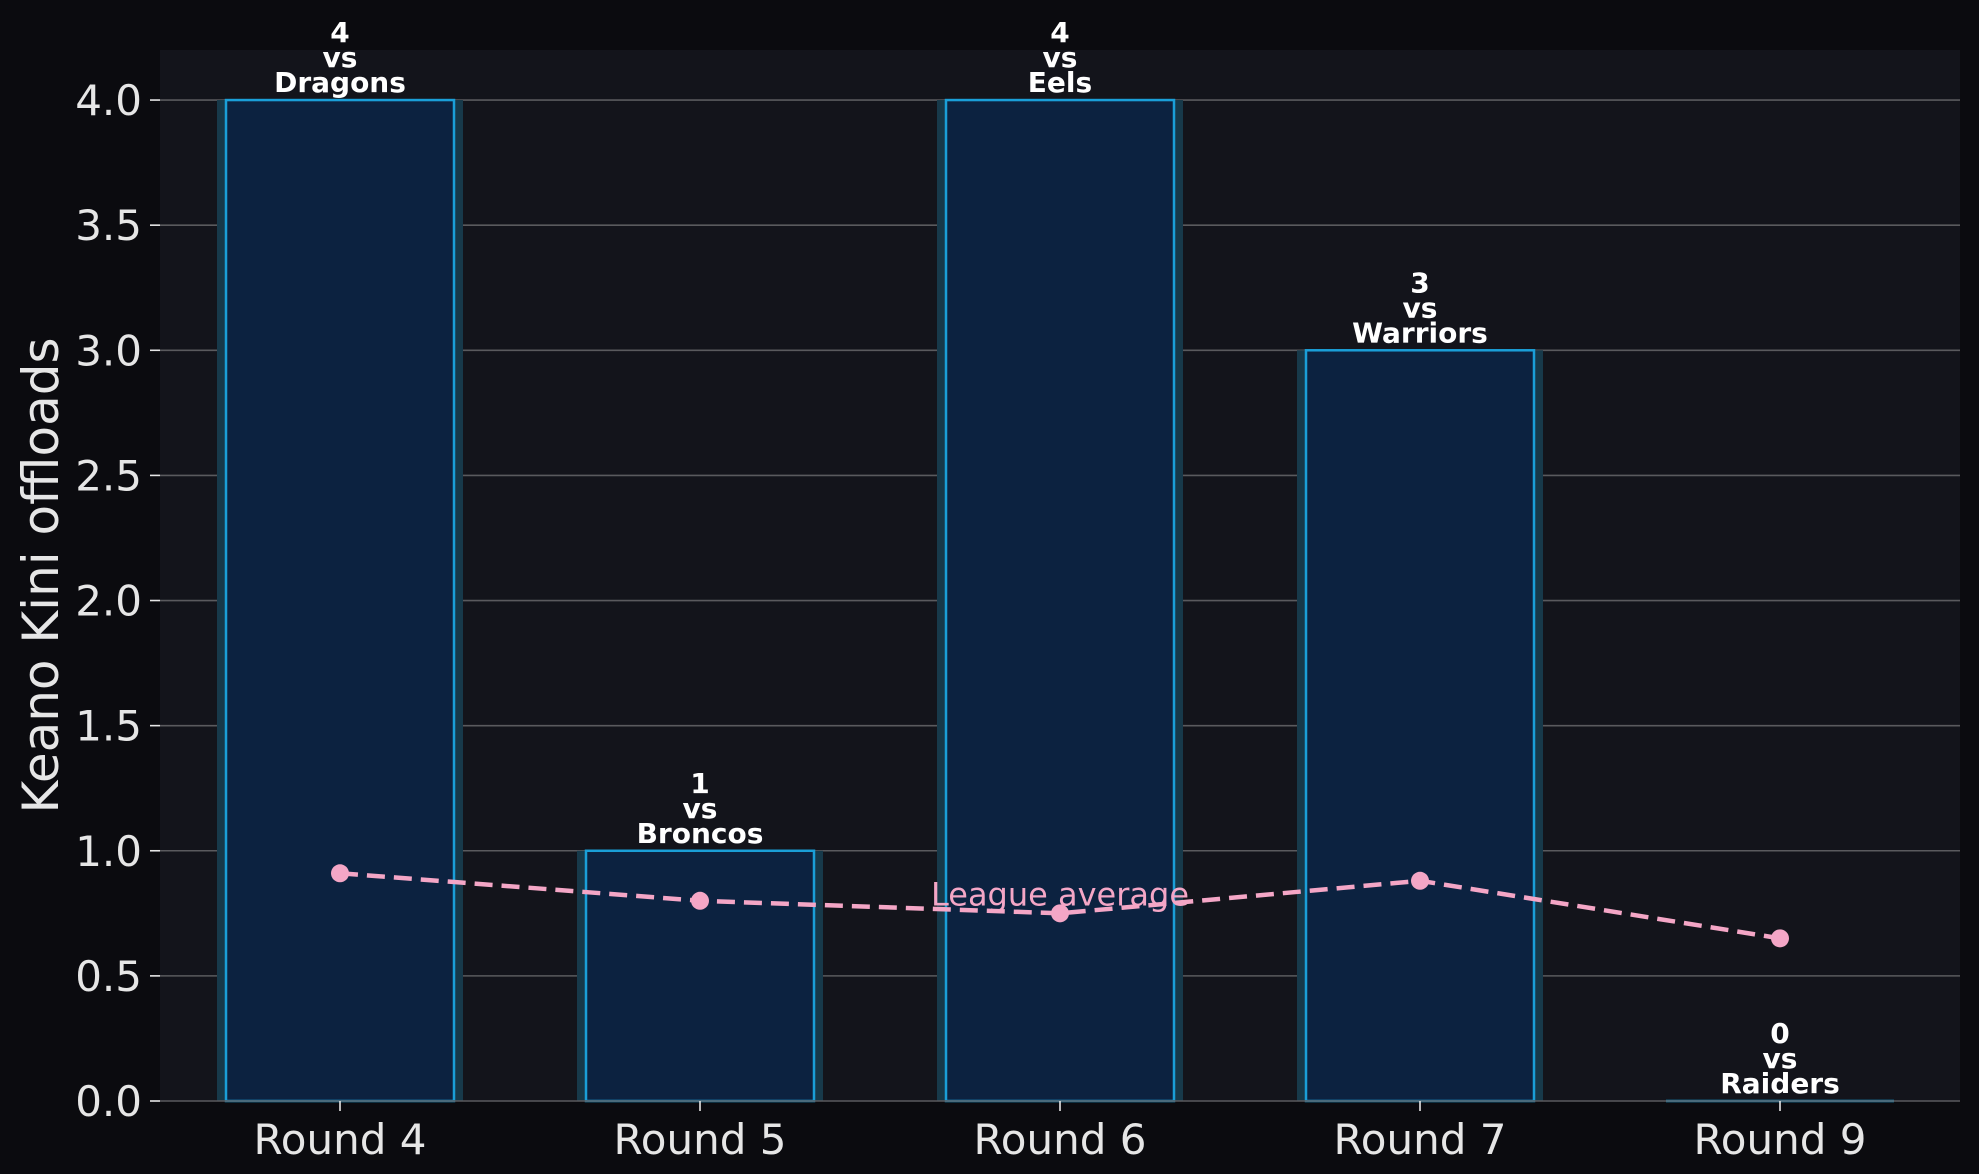 This screenshot has height=1174, width=1979. What do you see at coordinates (108, 100) in the screenshot?
I see `y-tick-label: 4.0` at bounding box center [108, 100].